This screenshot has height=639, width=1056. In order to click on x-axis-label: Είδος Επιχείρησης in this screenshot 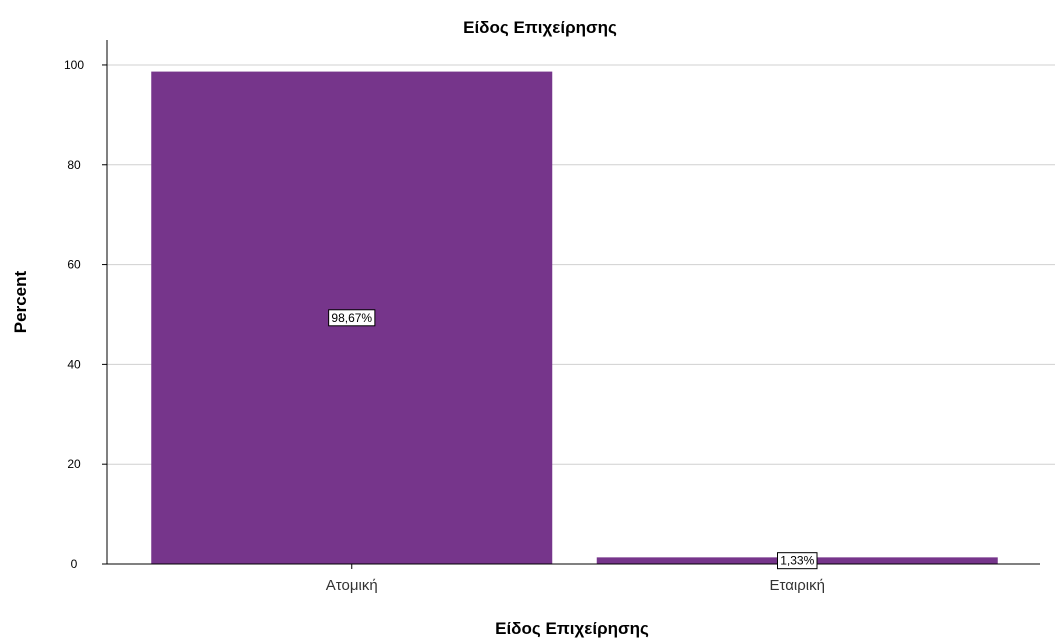, I will do `click(572, 628)`.